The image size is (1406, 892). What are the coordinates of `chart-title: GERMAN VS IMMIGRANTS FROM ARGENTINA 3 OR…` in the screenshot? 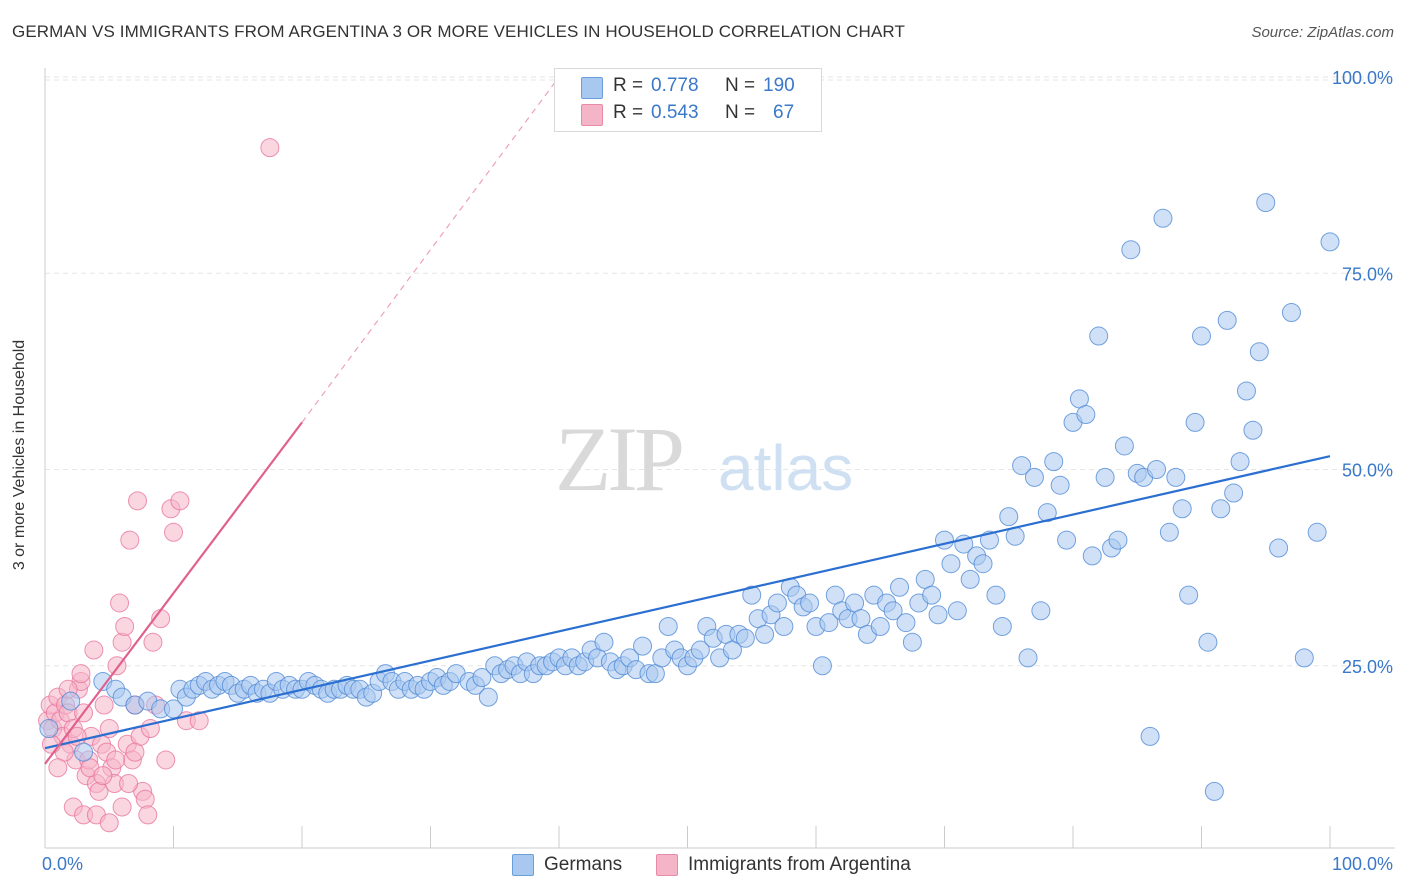 It's located at (458, 31).